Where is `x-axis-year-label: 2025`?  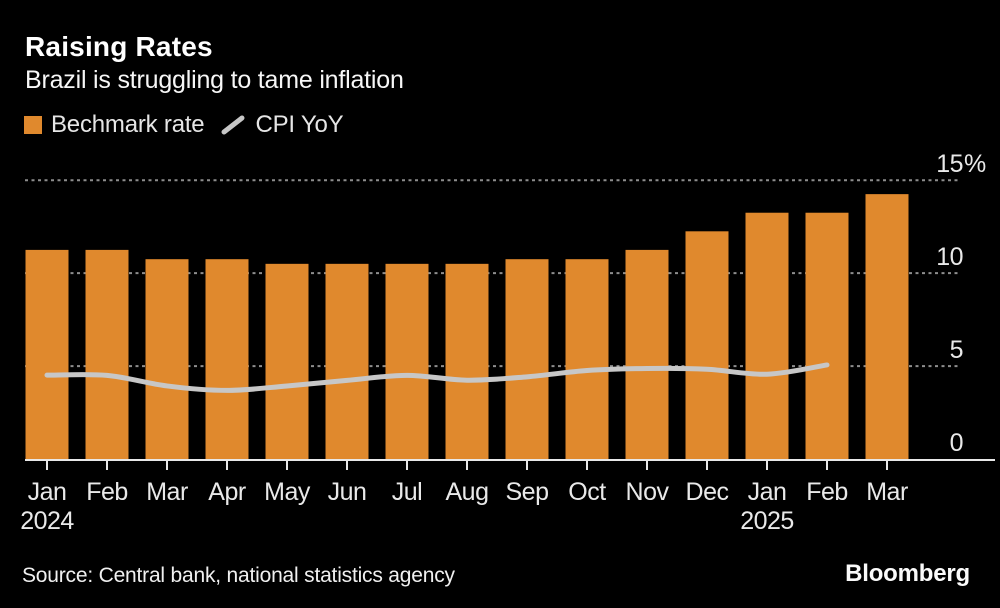
x-axis-year-label: 2025 is located at coordinates (767, 521).